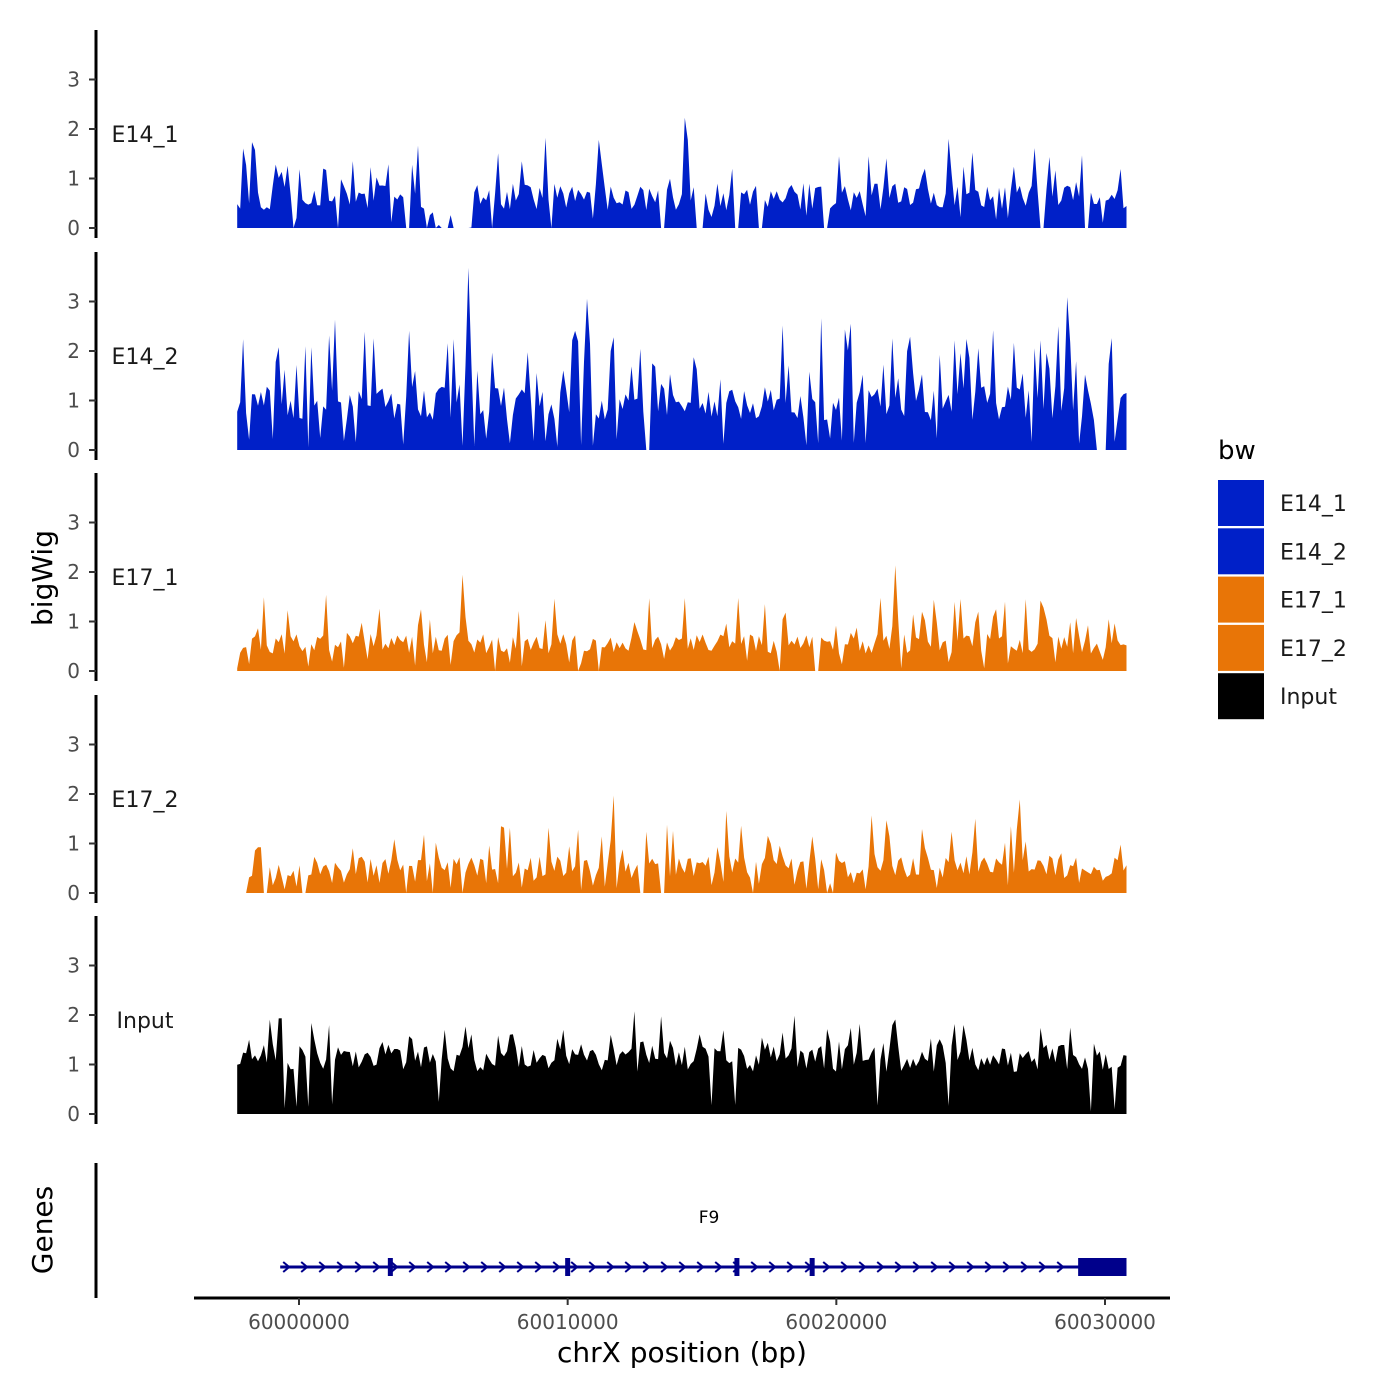 The height and width of the screenshot is (1400, 1400). Describe the element at coordinates (145, 578) in the screenshot. I see `track-label: E17_1` at that location.